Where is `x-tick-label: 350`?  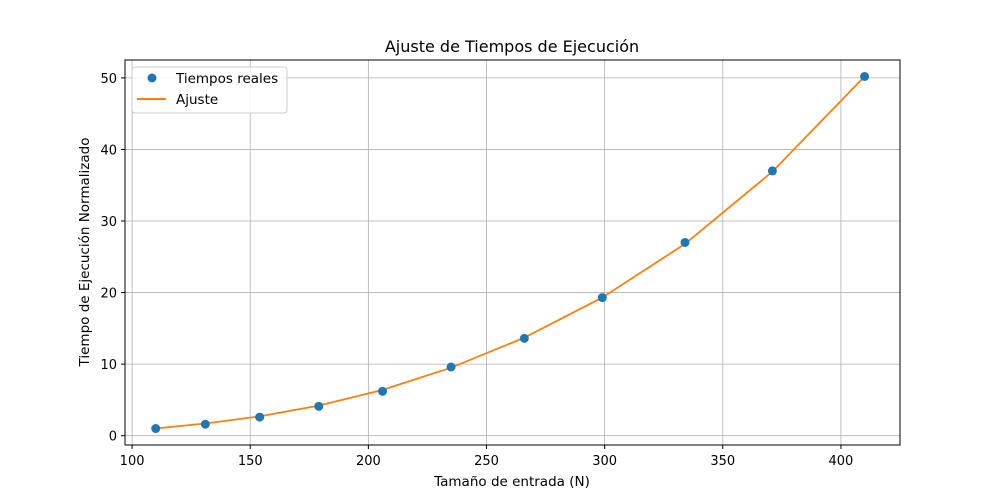 x-tick-label: 350 is located at coordinates (722, 461).